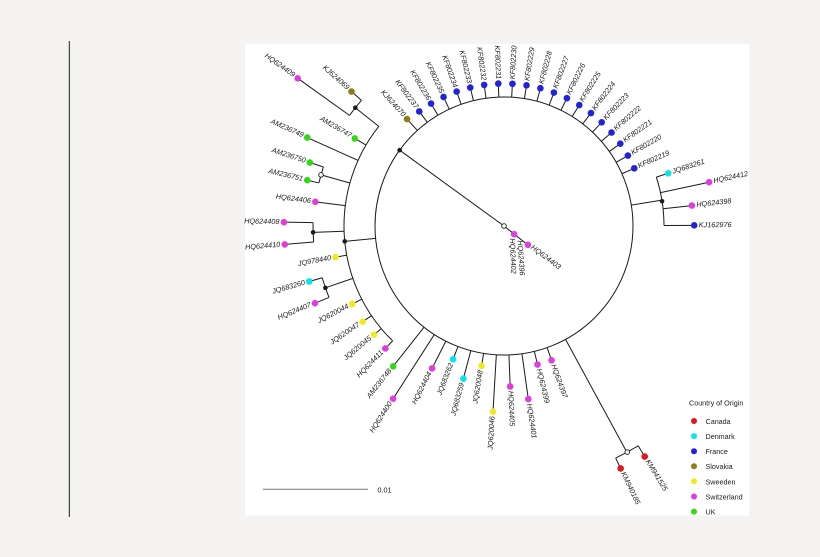 This screenshot has width=820, height=557. What do you see at coordinates (717, 451) in the screenshot?
I see `svg-text: France` at bounding box center [717, 451].